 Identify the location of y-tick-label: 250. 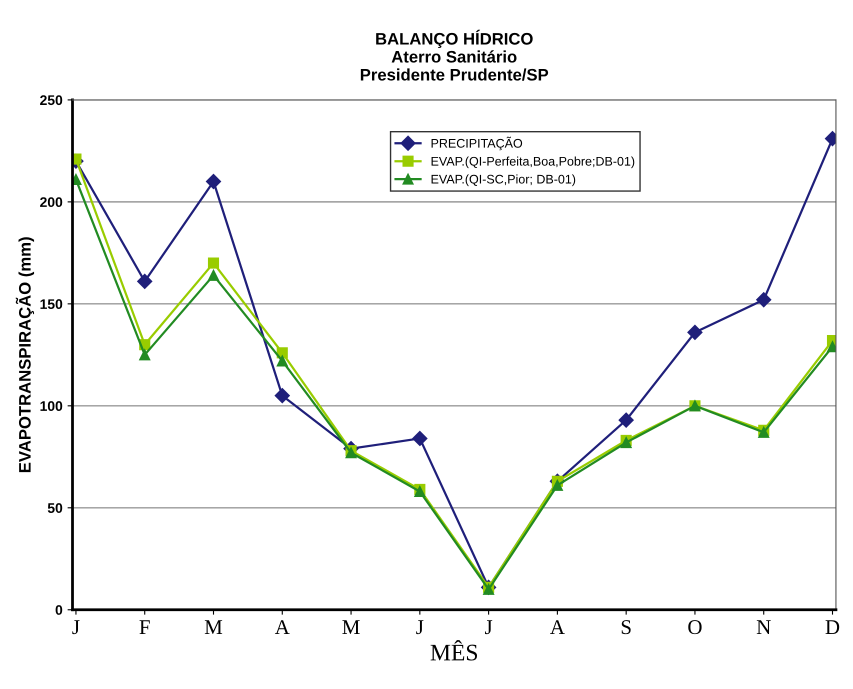
(51, 100).